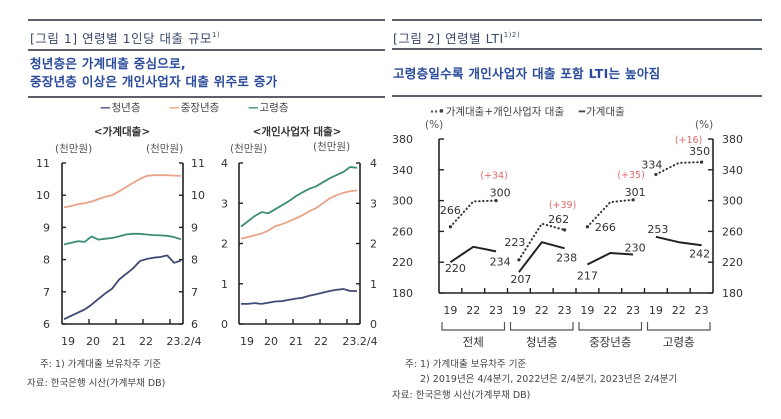 Image resolution: width=781 pixels, height=419 pixels. What do you see at coordinates (699, 151) in the screenshot?
I see `chart3-value-label: 350` at bounding box center [699, 151].